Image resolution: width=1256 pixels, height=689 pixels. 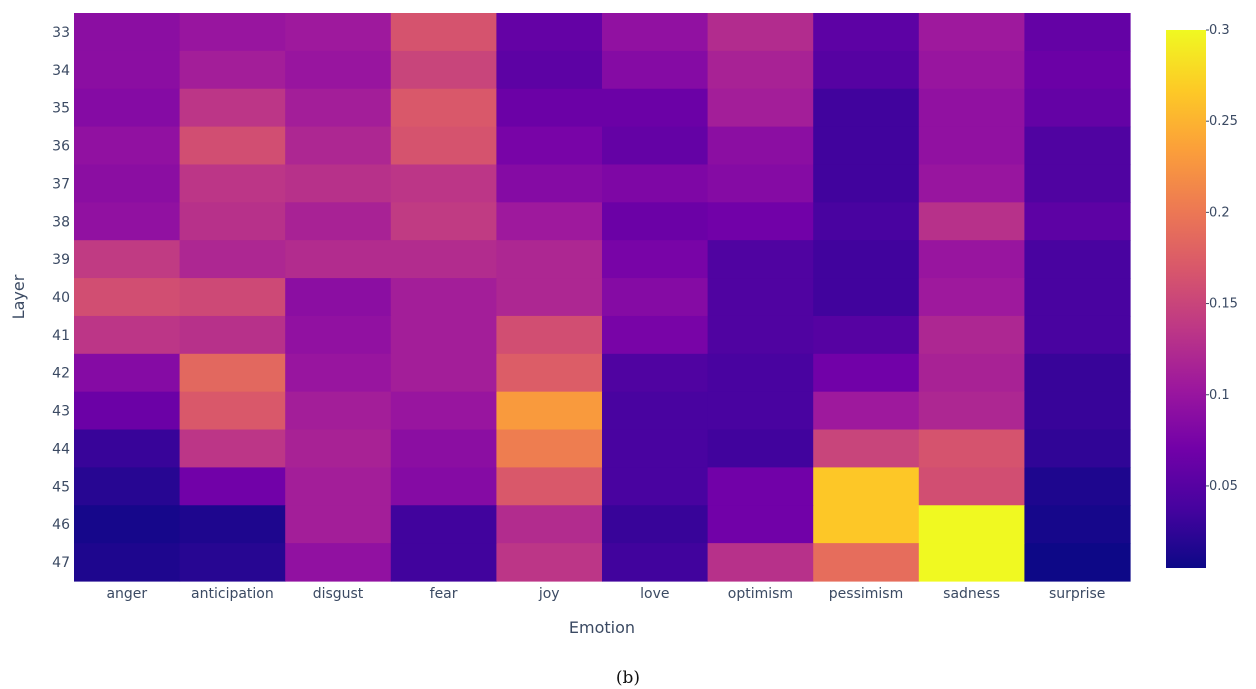 I want to click on heatmap-cell-43-surprise, so click(x=1077, y=411).